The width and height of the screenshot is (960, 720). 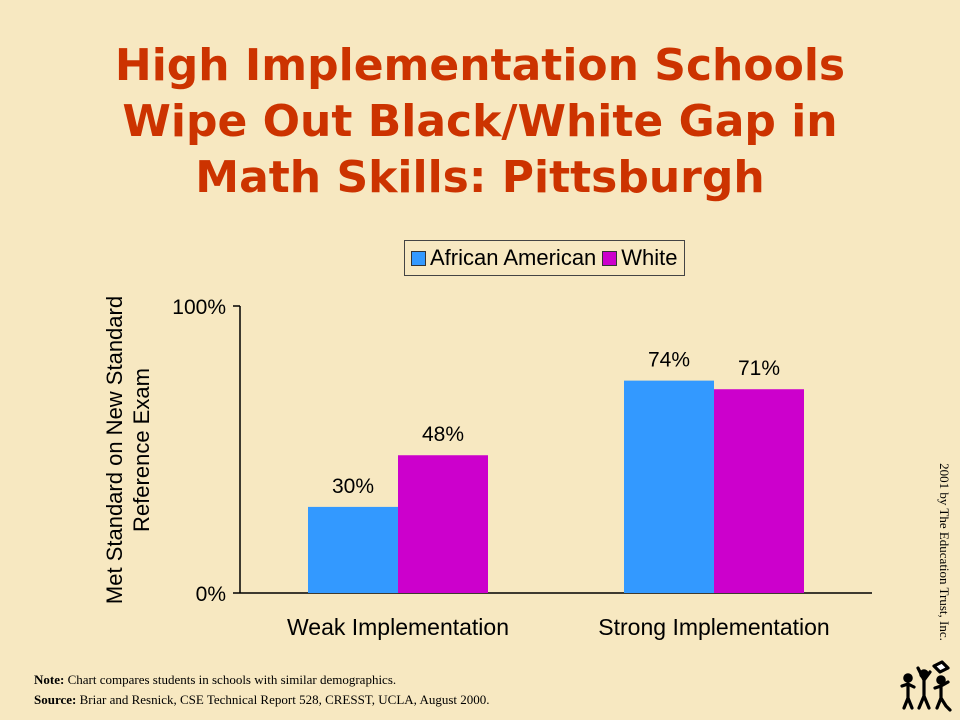 I want to click on y-tick-label: 0%, so click(x=211, y=594).